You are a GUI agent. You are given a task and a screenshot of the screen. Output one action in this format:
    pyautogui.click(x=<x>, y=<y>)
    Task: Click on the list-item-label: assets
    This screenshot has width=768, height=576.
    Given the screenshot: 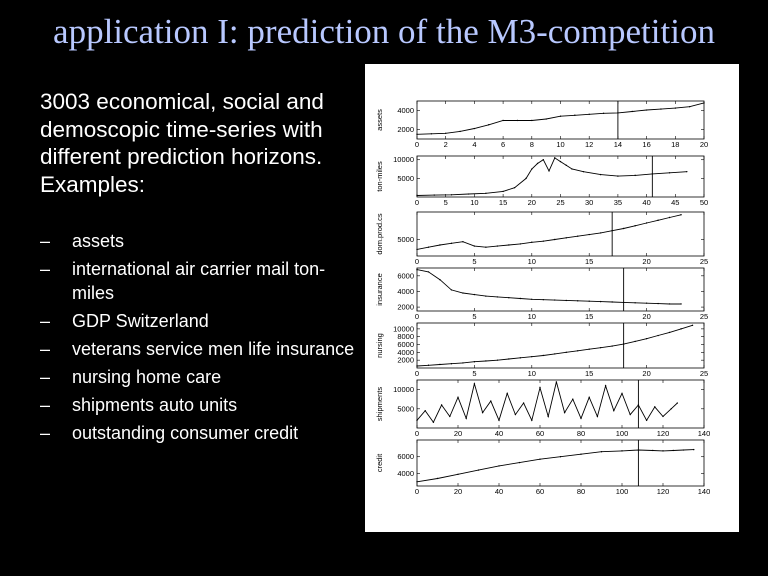 What is the action you would take?
    pyautogui.click(x=98, y=241)
    